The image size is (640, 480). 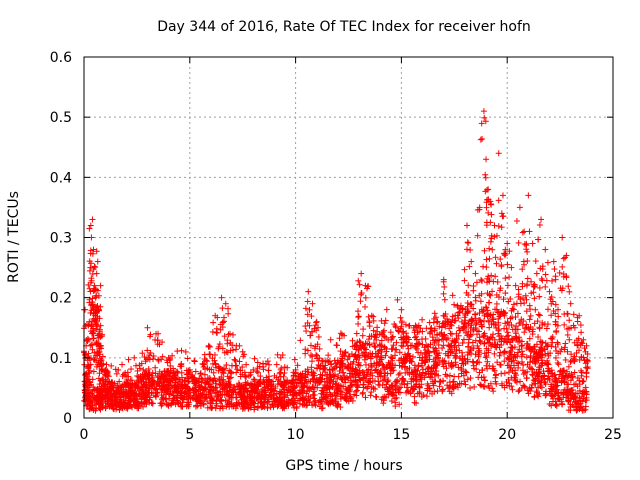 What do you see at coordinates (61, 239) in the screenshot?
I see `y-tick-label: 0.3` at bounding box center [61, 239].